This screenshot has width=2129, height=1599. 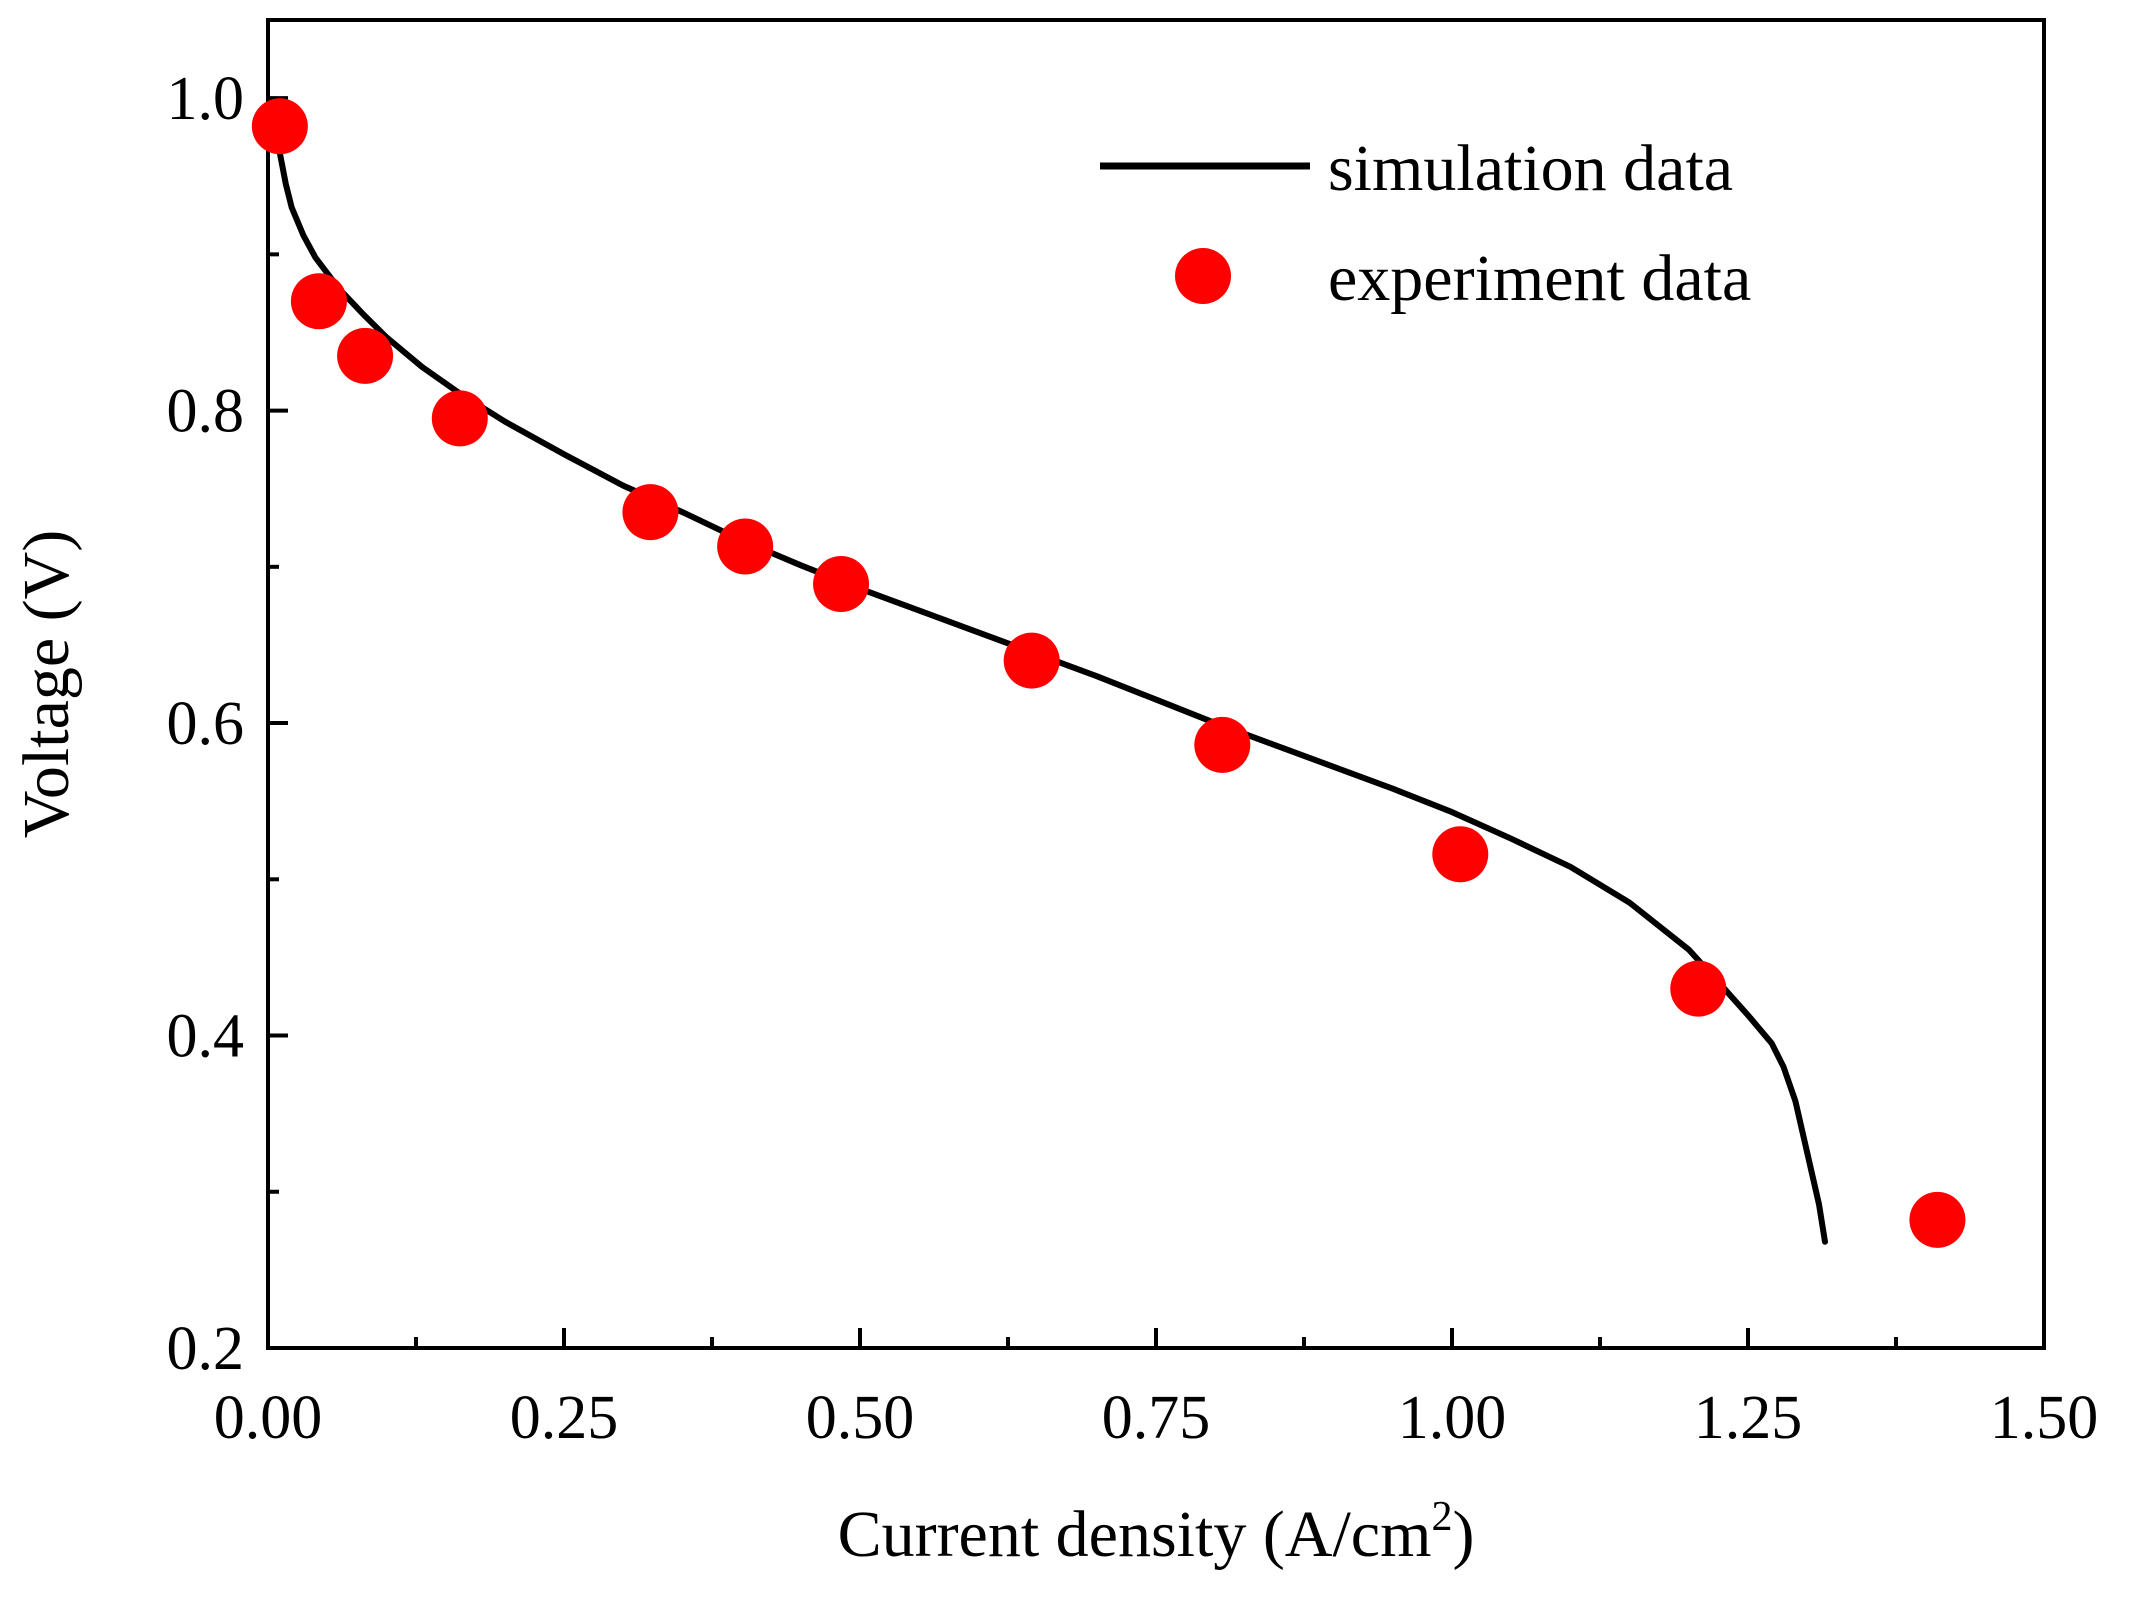 I want to click on x-tick-label: 0.25, so click(x=564, y=1418).